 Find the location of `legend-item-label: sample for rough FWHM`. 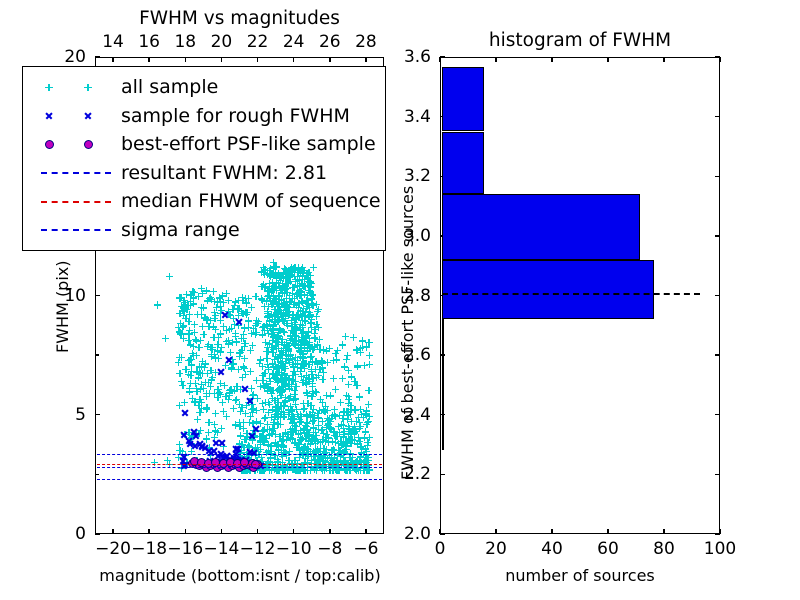

legend-item-label: sample for rough FWHM is located at coordinates (235, 115).